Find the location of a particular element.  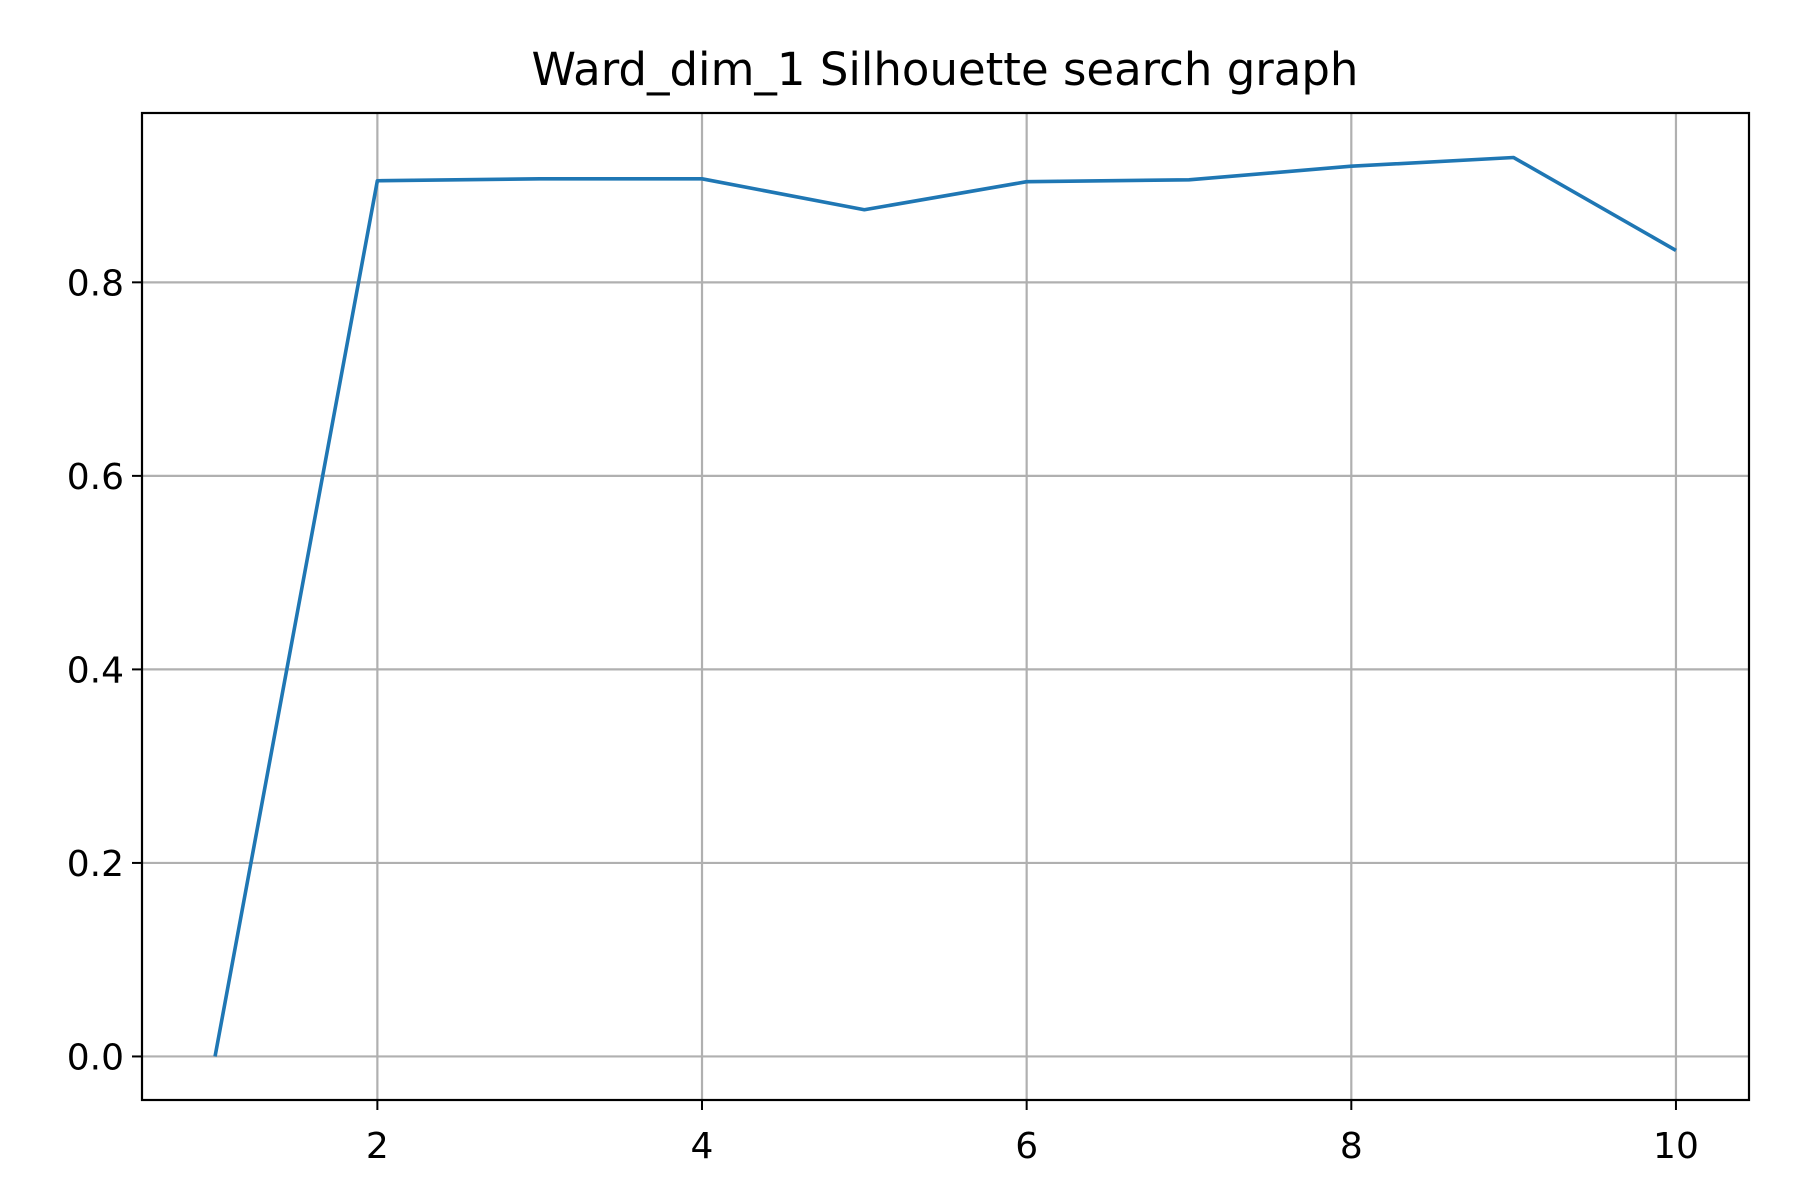

x-tick-label: 8 is located at coordinates (1351, 1146).